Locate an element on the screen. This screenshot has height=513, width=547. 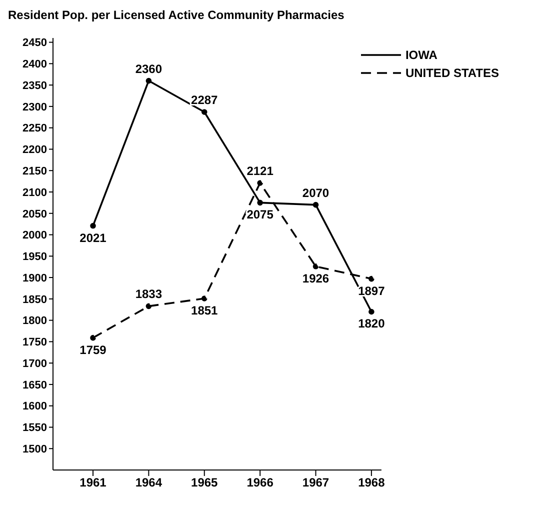
data-label: 2121 is located at coordinates (260, 171).